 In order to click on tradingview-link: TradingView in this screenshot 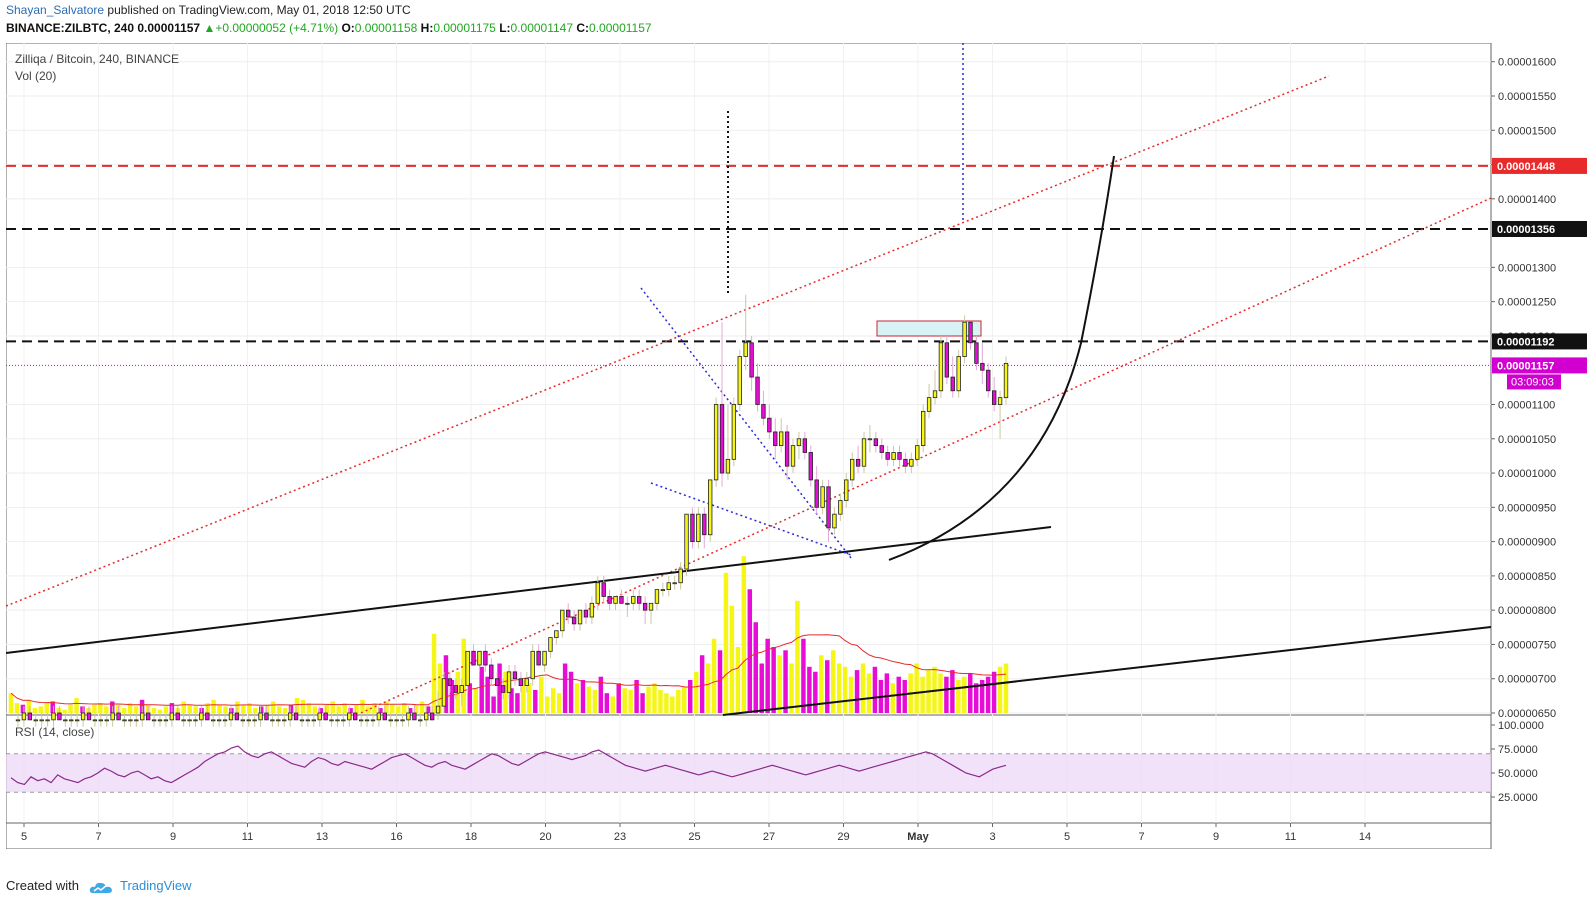, I will do `click(156, 885)`.